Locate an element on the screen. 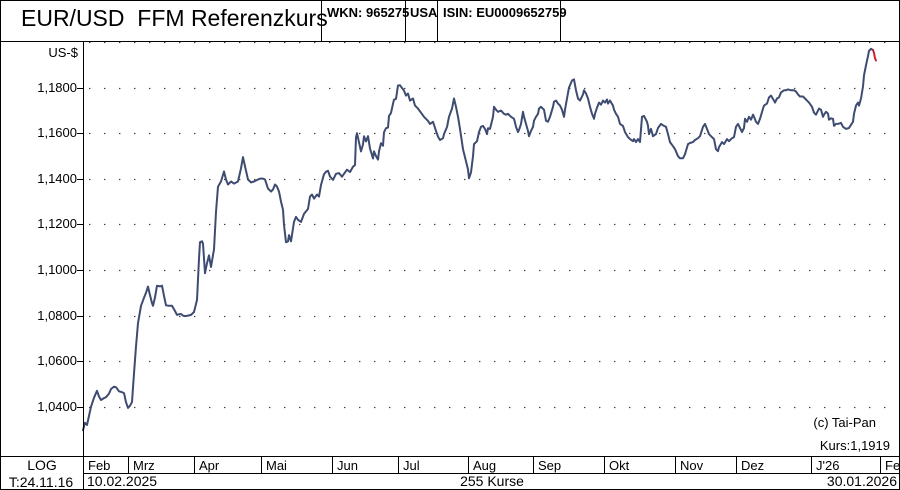 The image size is (900, 490). template-stamp: T:24.11.16 is located at coordinates (41, 482).